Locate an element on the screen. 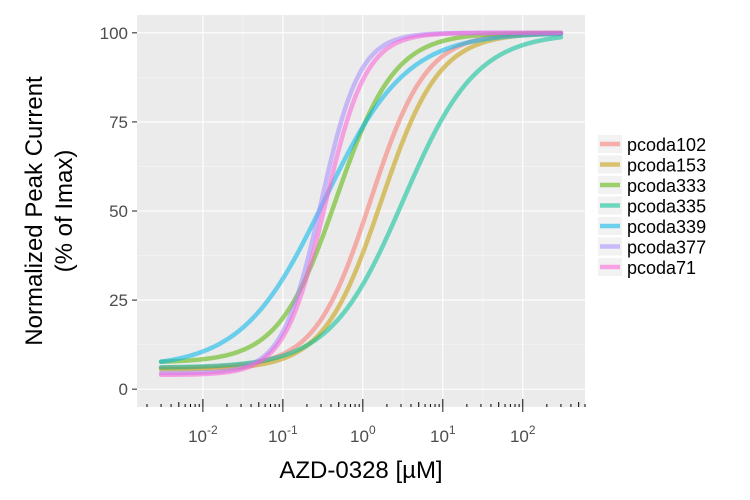  legend-label-pcoda335: pcoda335 is located at coordinates (666, 207).